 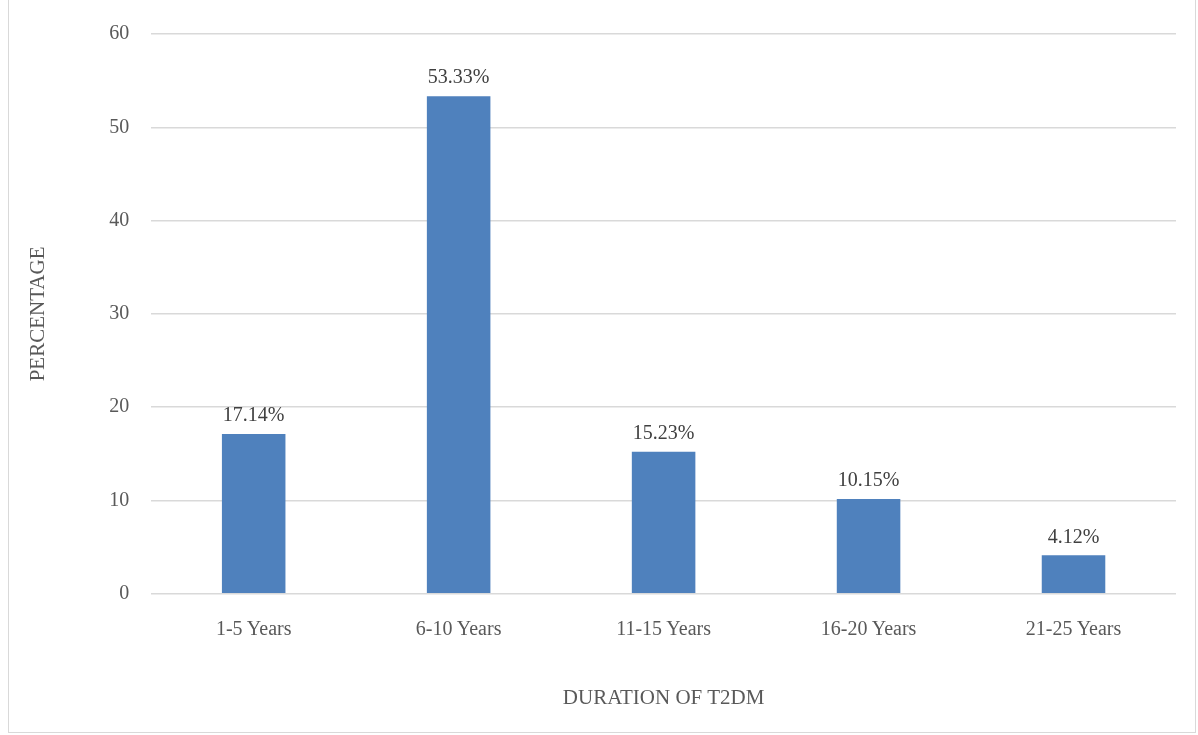 I want to click on x-tick-label: 11-15 Years, so click(x=664, y=628).